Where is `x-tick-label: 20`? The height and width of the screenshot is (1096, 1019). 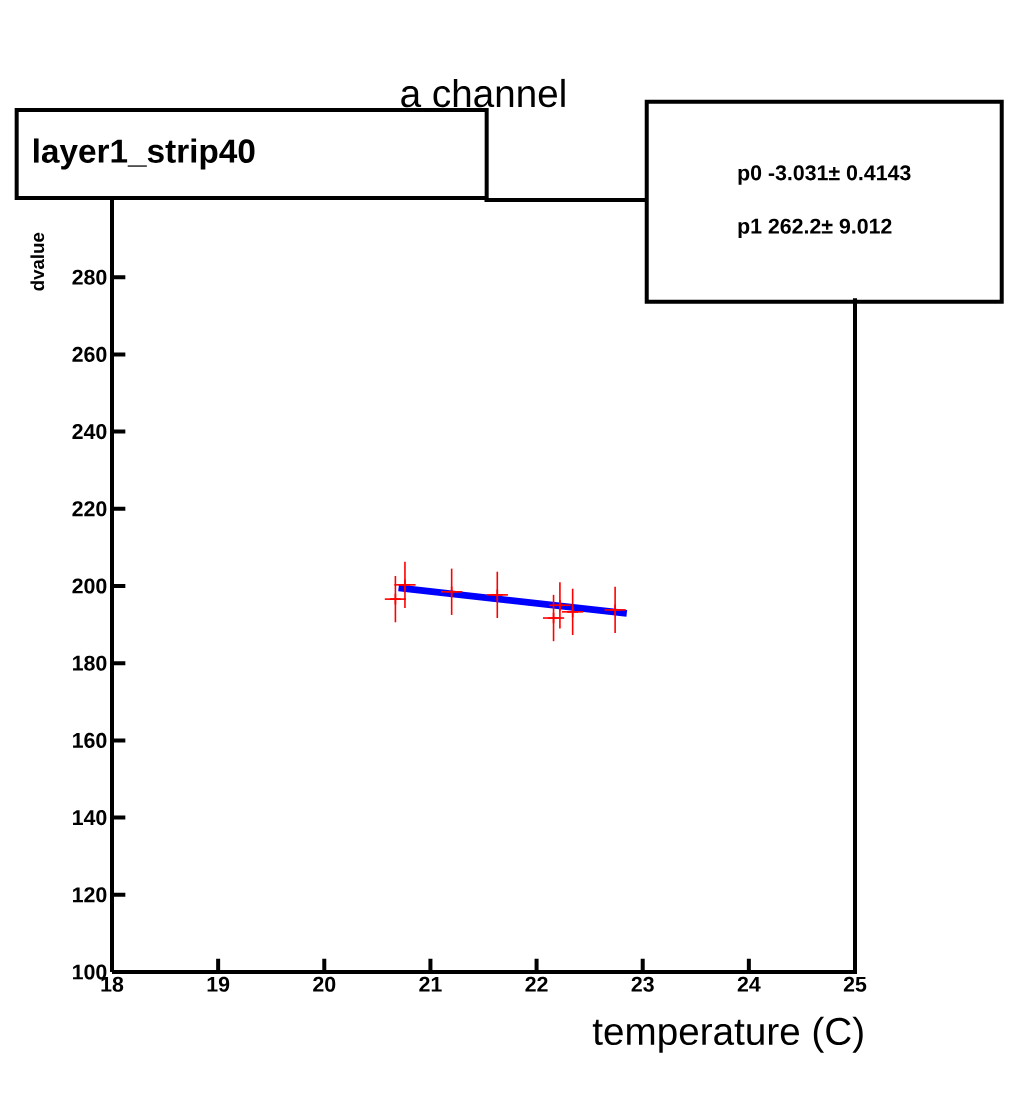 x-tick-label: 20 is located at coordinates (324, 984).